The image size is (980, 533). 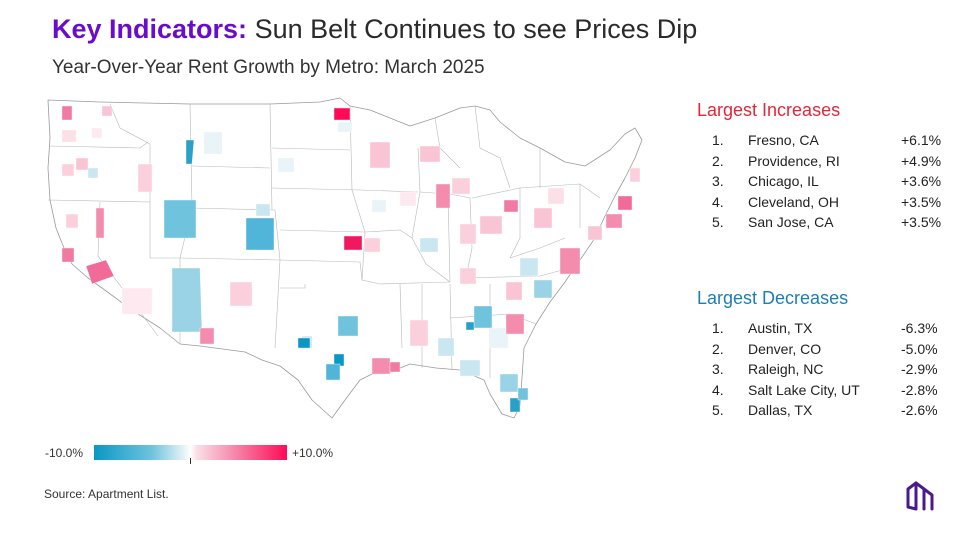 I want to click on decrease-row: 1. Austin, TX -6.3%, so click(x=827, y=330).